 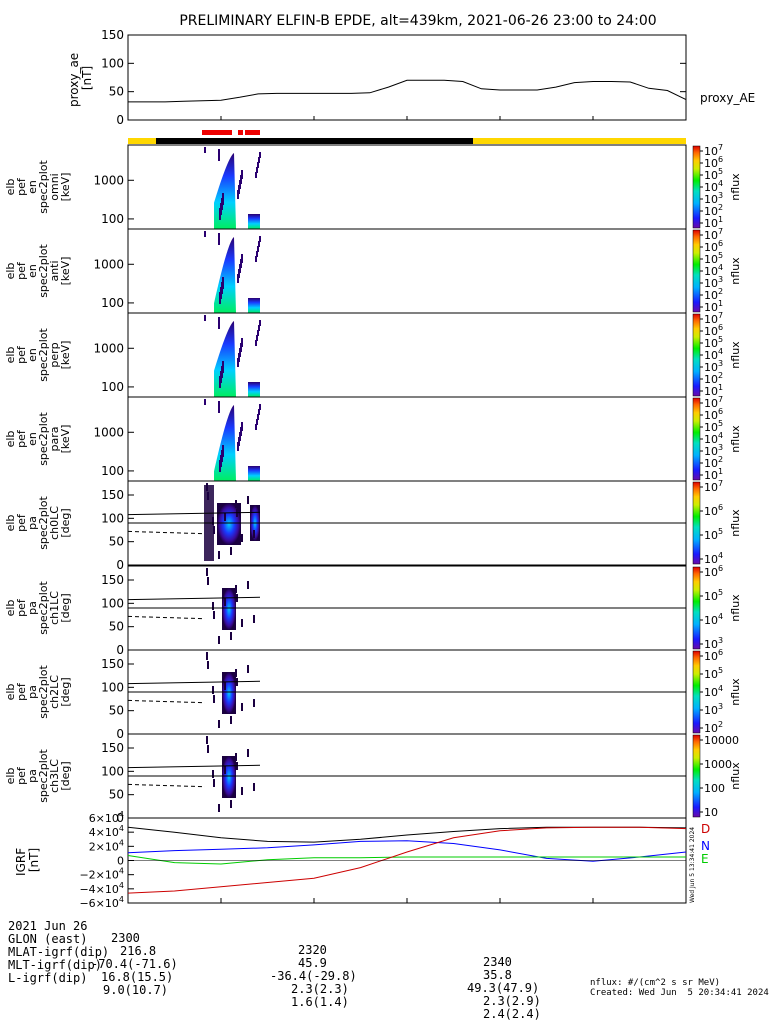 I want to click on spec-ylabel-line: pa, so click(x=32, y=692).